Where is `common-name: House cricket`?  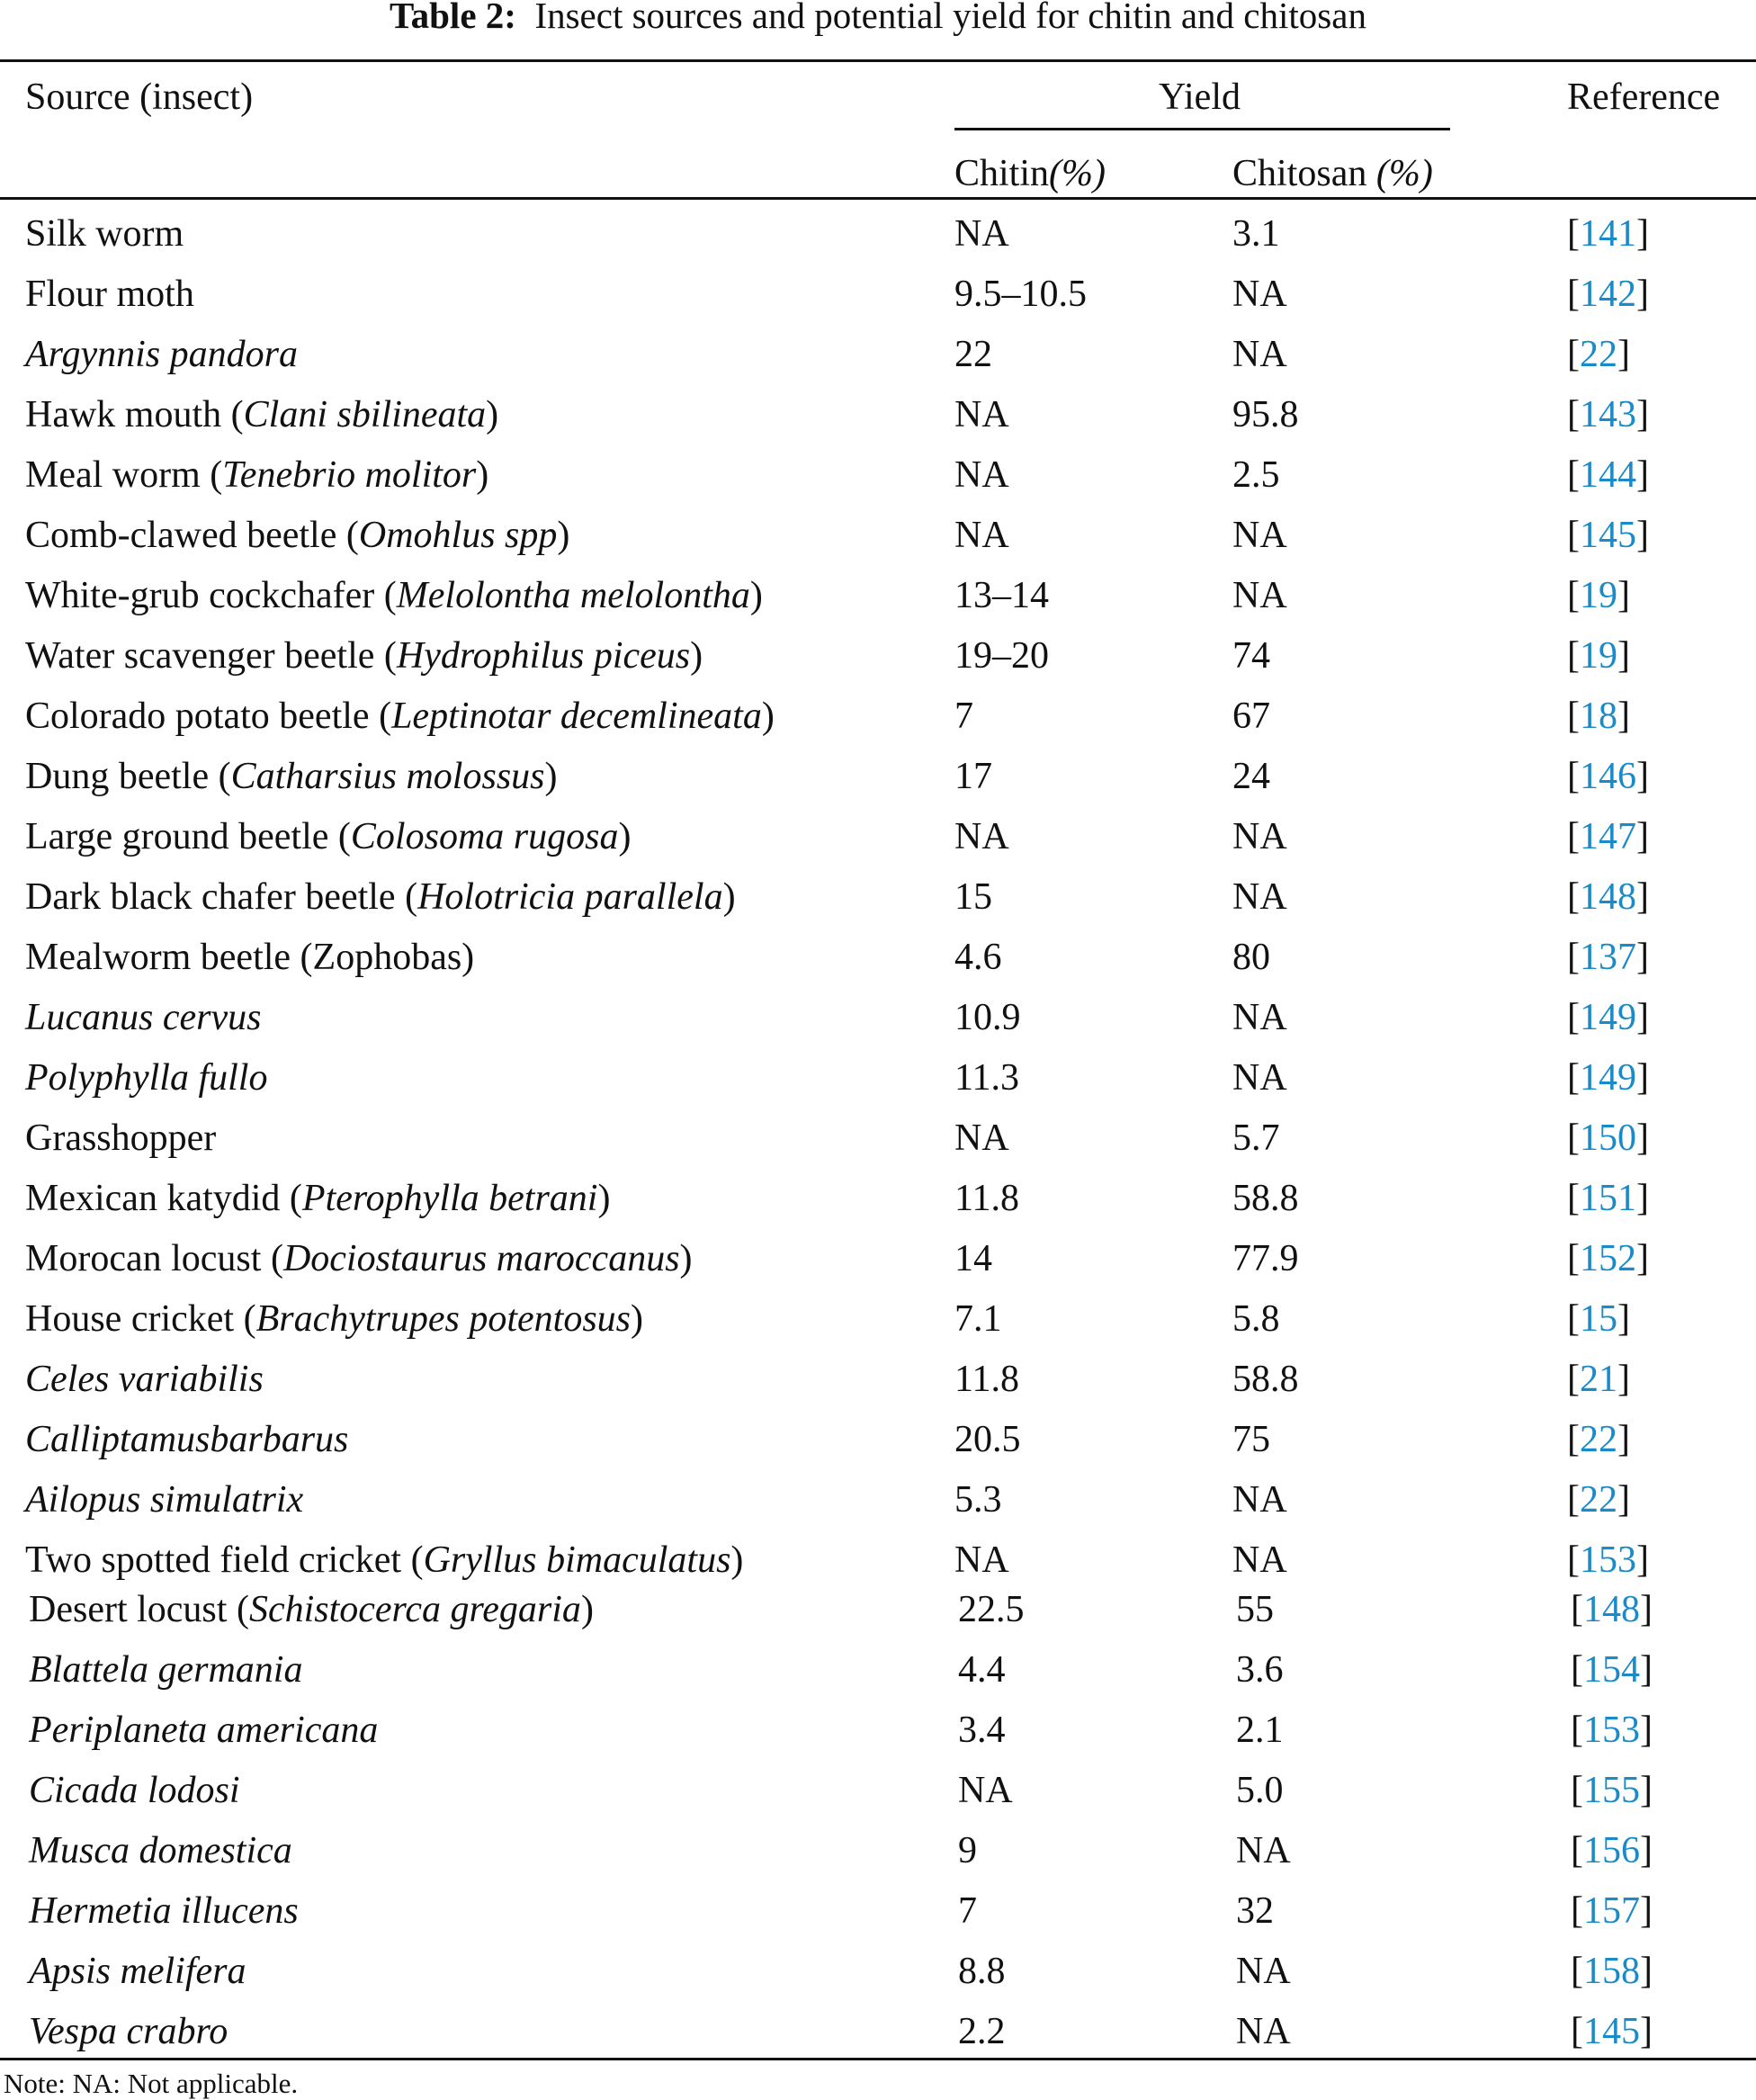 common-name: House cricket is located at coordinates (130, 1319).